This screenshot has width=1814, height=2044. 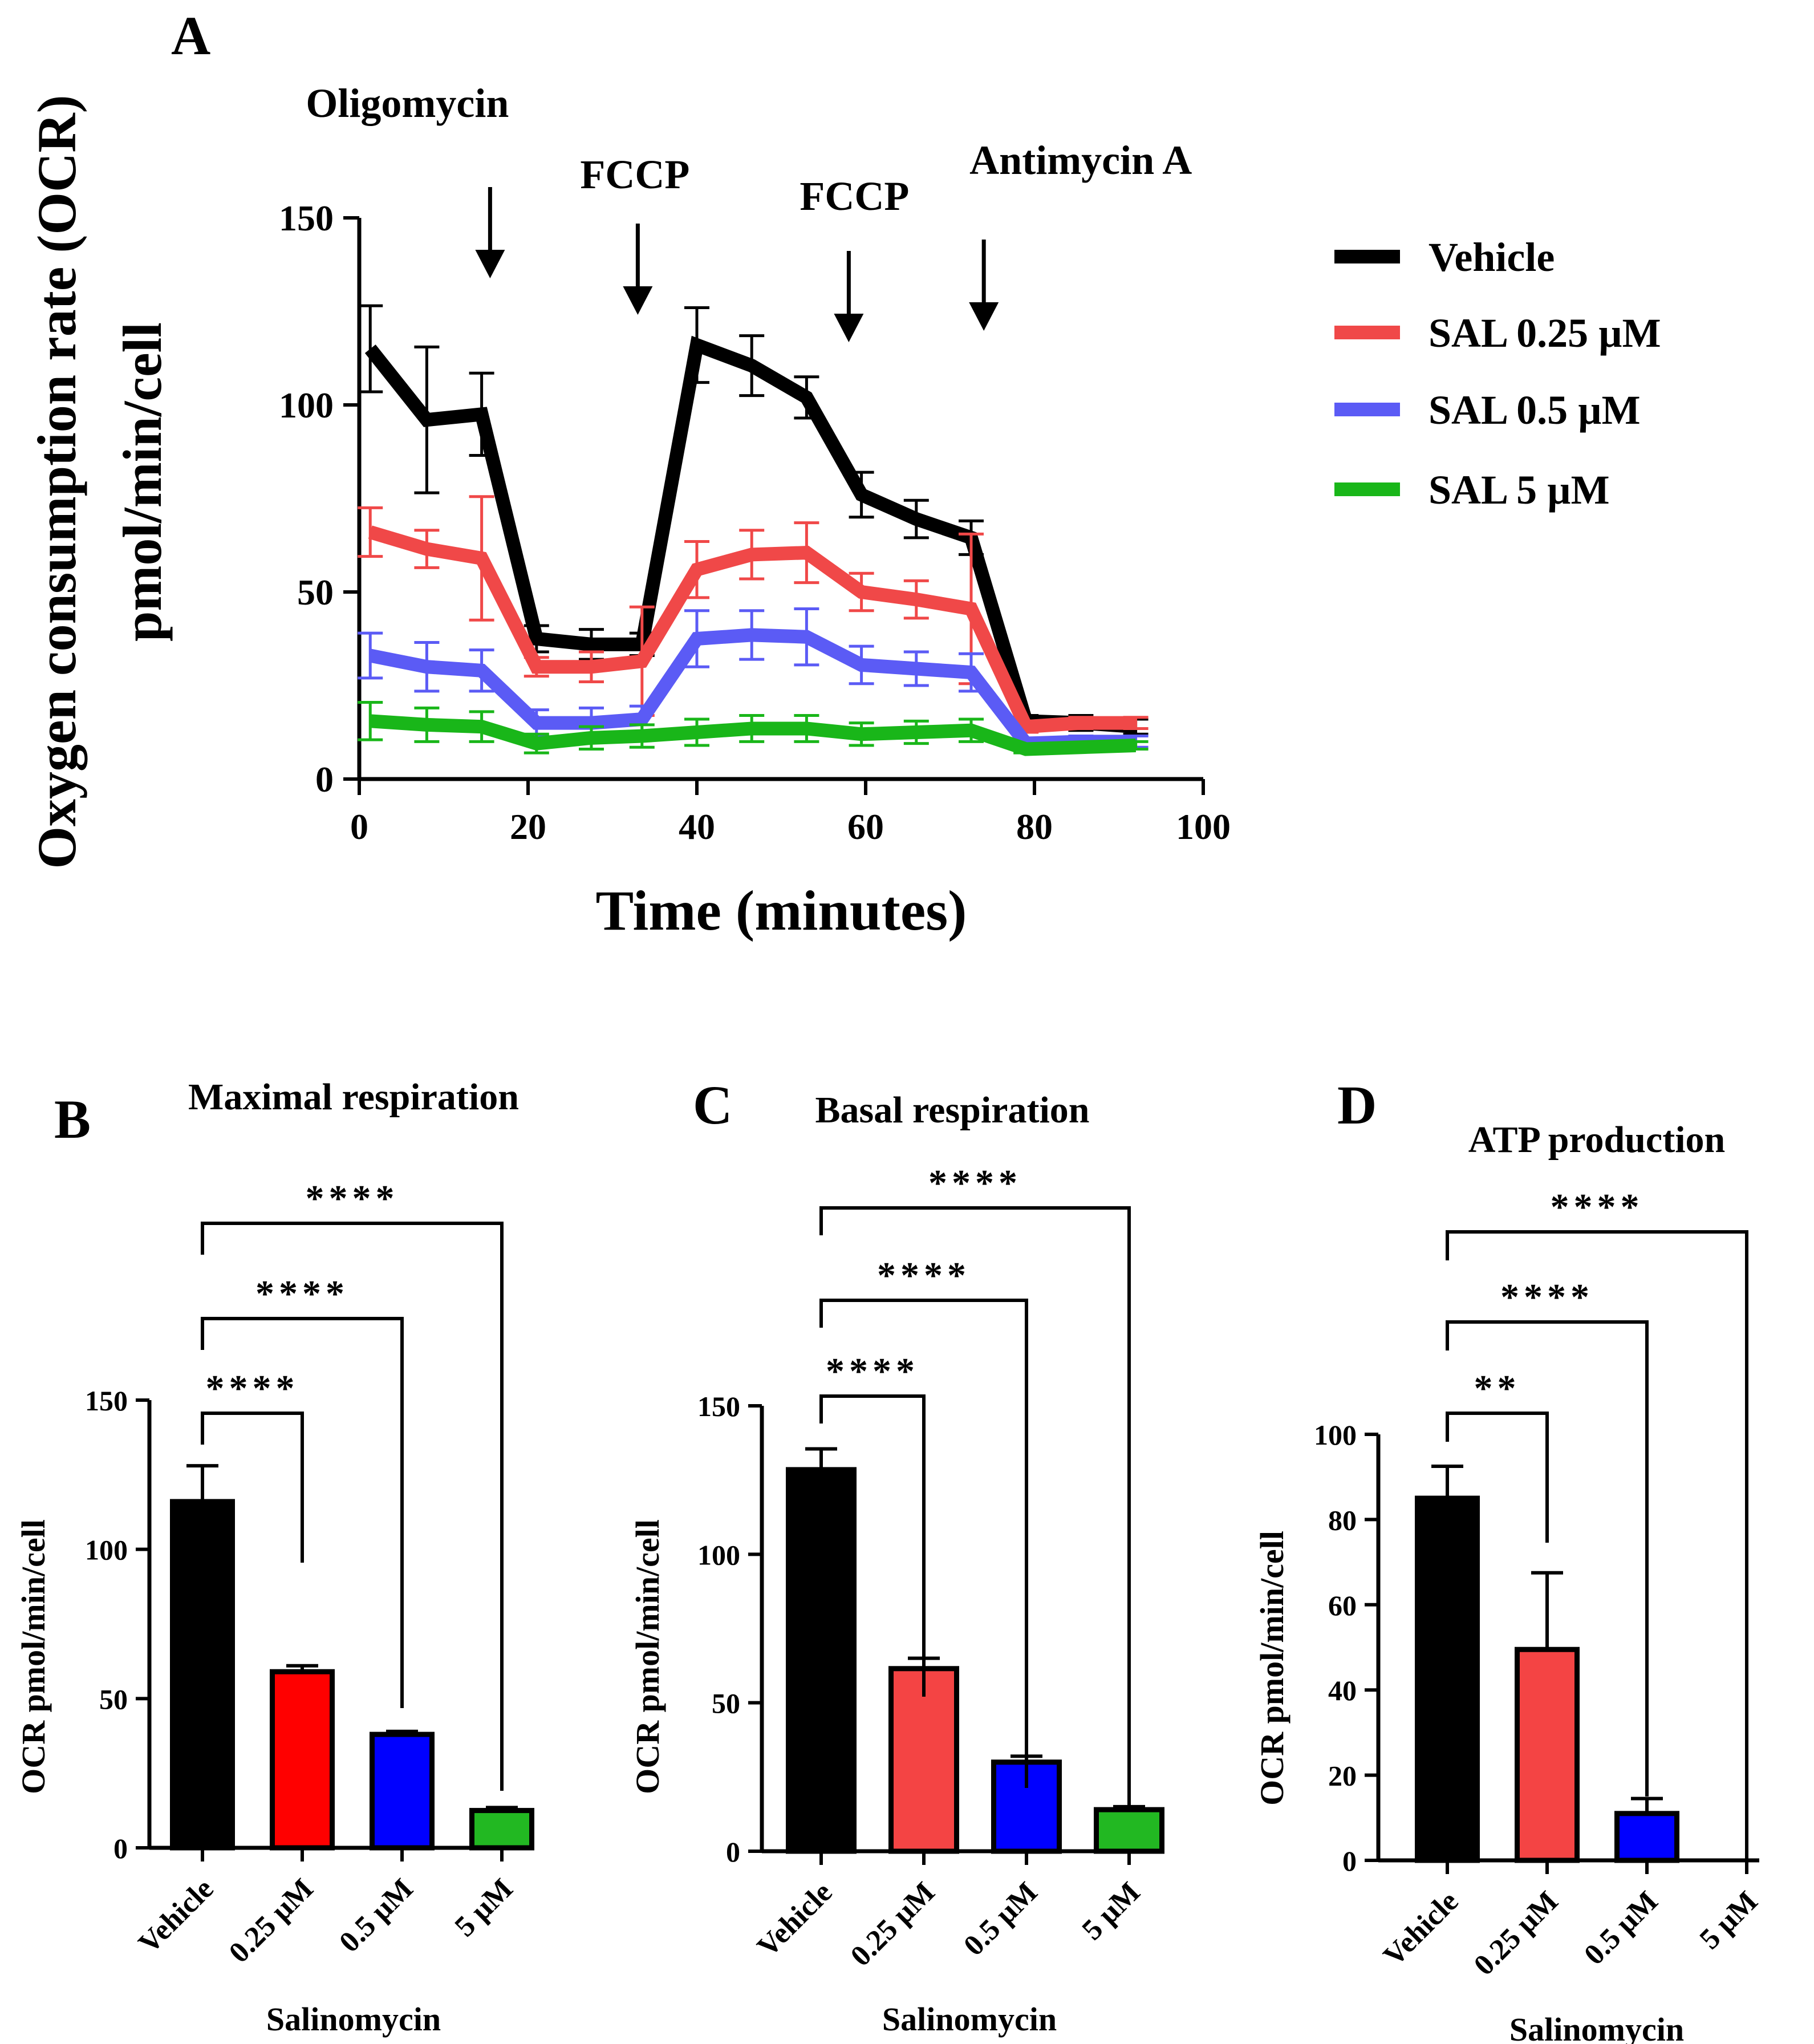 What do you see at coordinates (528, 826) in the screenshot?
I see `x-tick-label: 20` at bounding box center [528, 826].